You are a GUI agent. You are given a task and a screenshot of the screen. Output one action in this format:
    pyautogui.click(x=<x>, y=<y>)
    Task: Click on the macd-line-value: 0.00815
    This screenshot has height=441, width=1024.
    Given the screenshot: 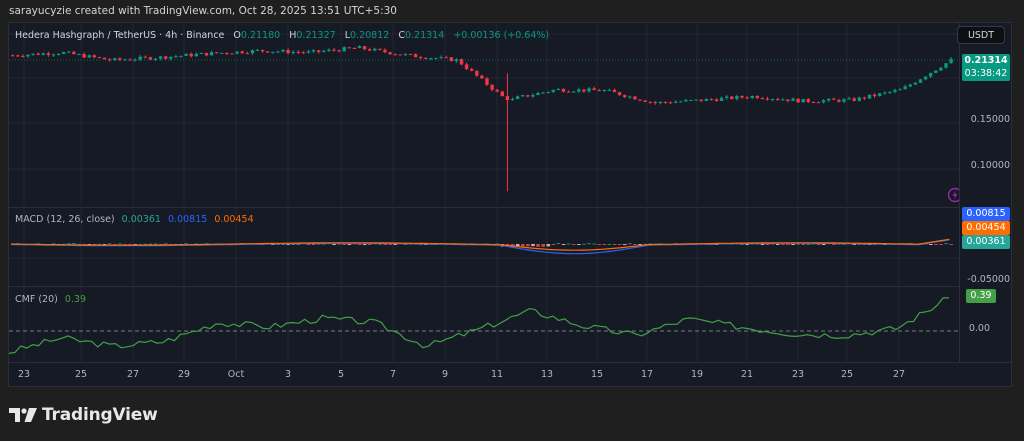 What is the action you would take?
    pyautogui.click(x=188, y=219)
    